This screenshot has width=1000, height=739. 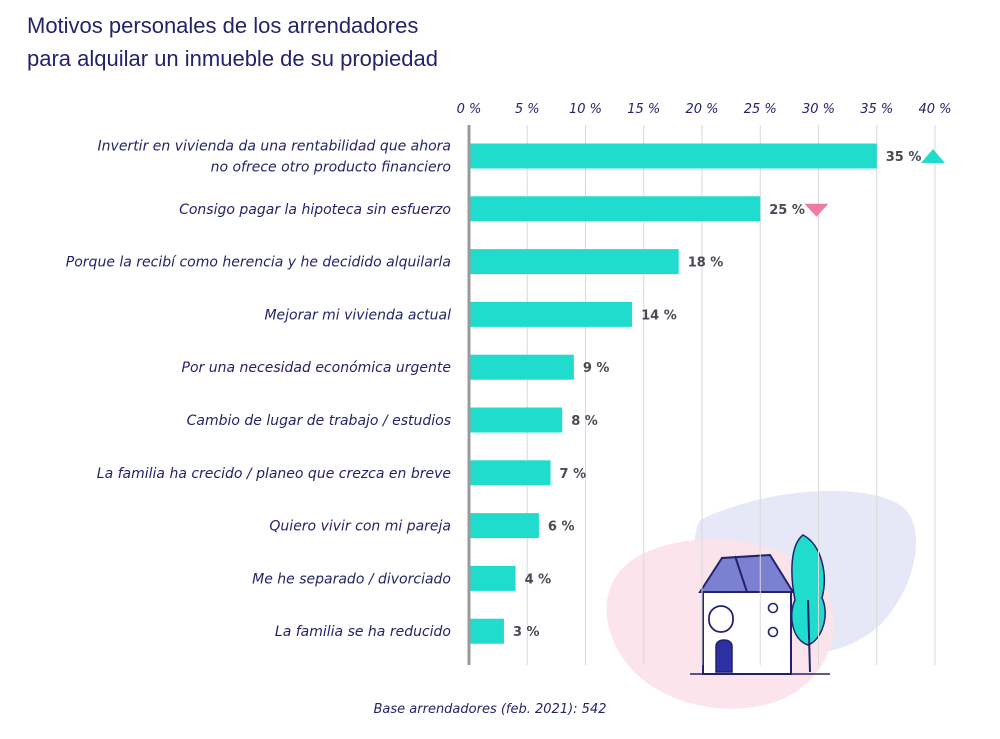 What do you see at coordinates (585, 109) in the screenshot?
I see `x-tick-label: 10 %` at bounding box center [585, 109].